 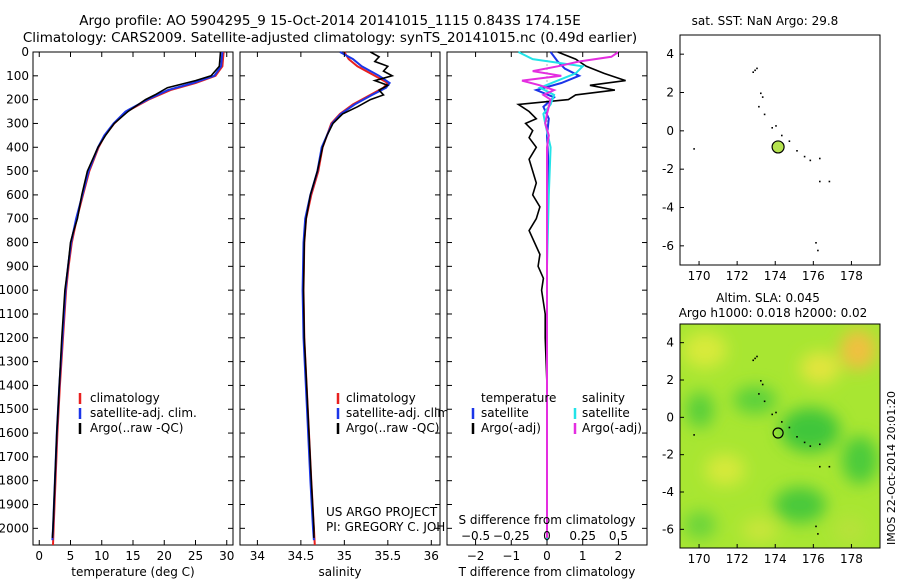 I want to click on sla-ytick-label: -6, so click(x=668, y=529).